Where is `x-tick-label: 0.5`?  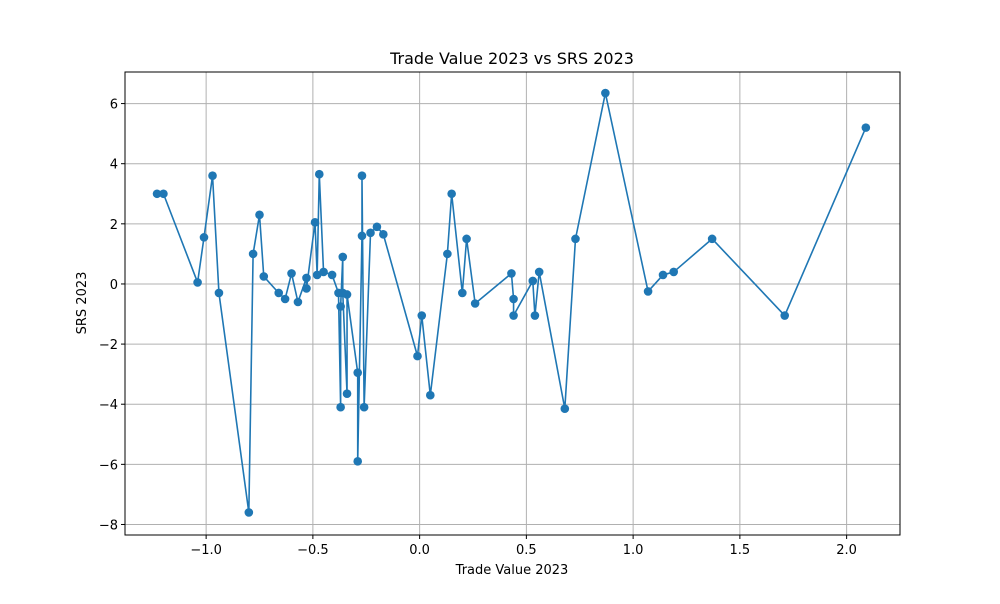
x-tick-label: 0.5 is located at coordinates (526, 550).